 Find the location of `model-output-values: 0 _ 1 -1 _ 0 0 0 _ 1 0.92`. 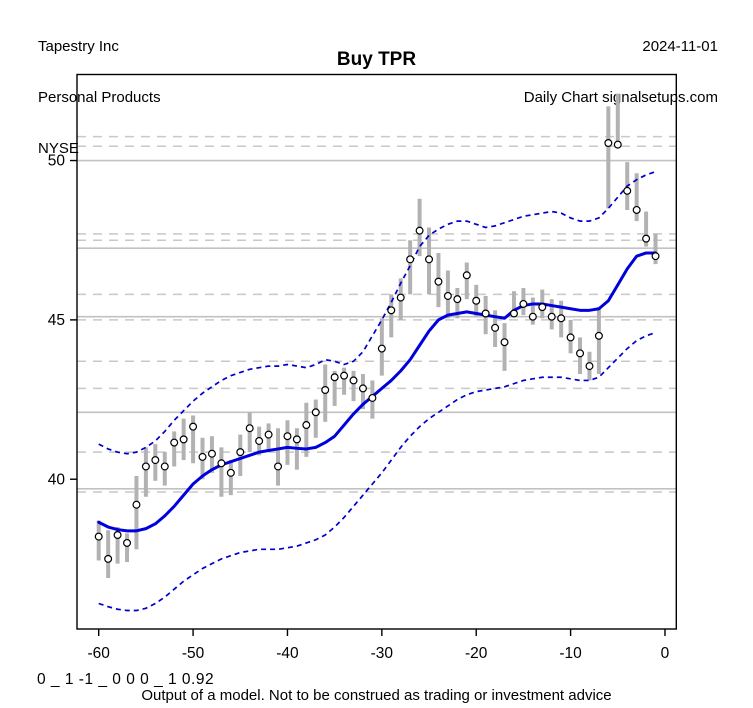

model-output-values: 0 _ 1 -1 _ 0 0 0 _ 1 0.92 is located at coordinates (126, 679).